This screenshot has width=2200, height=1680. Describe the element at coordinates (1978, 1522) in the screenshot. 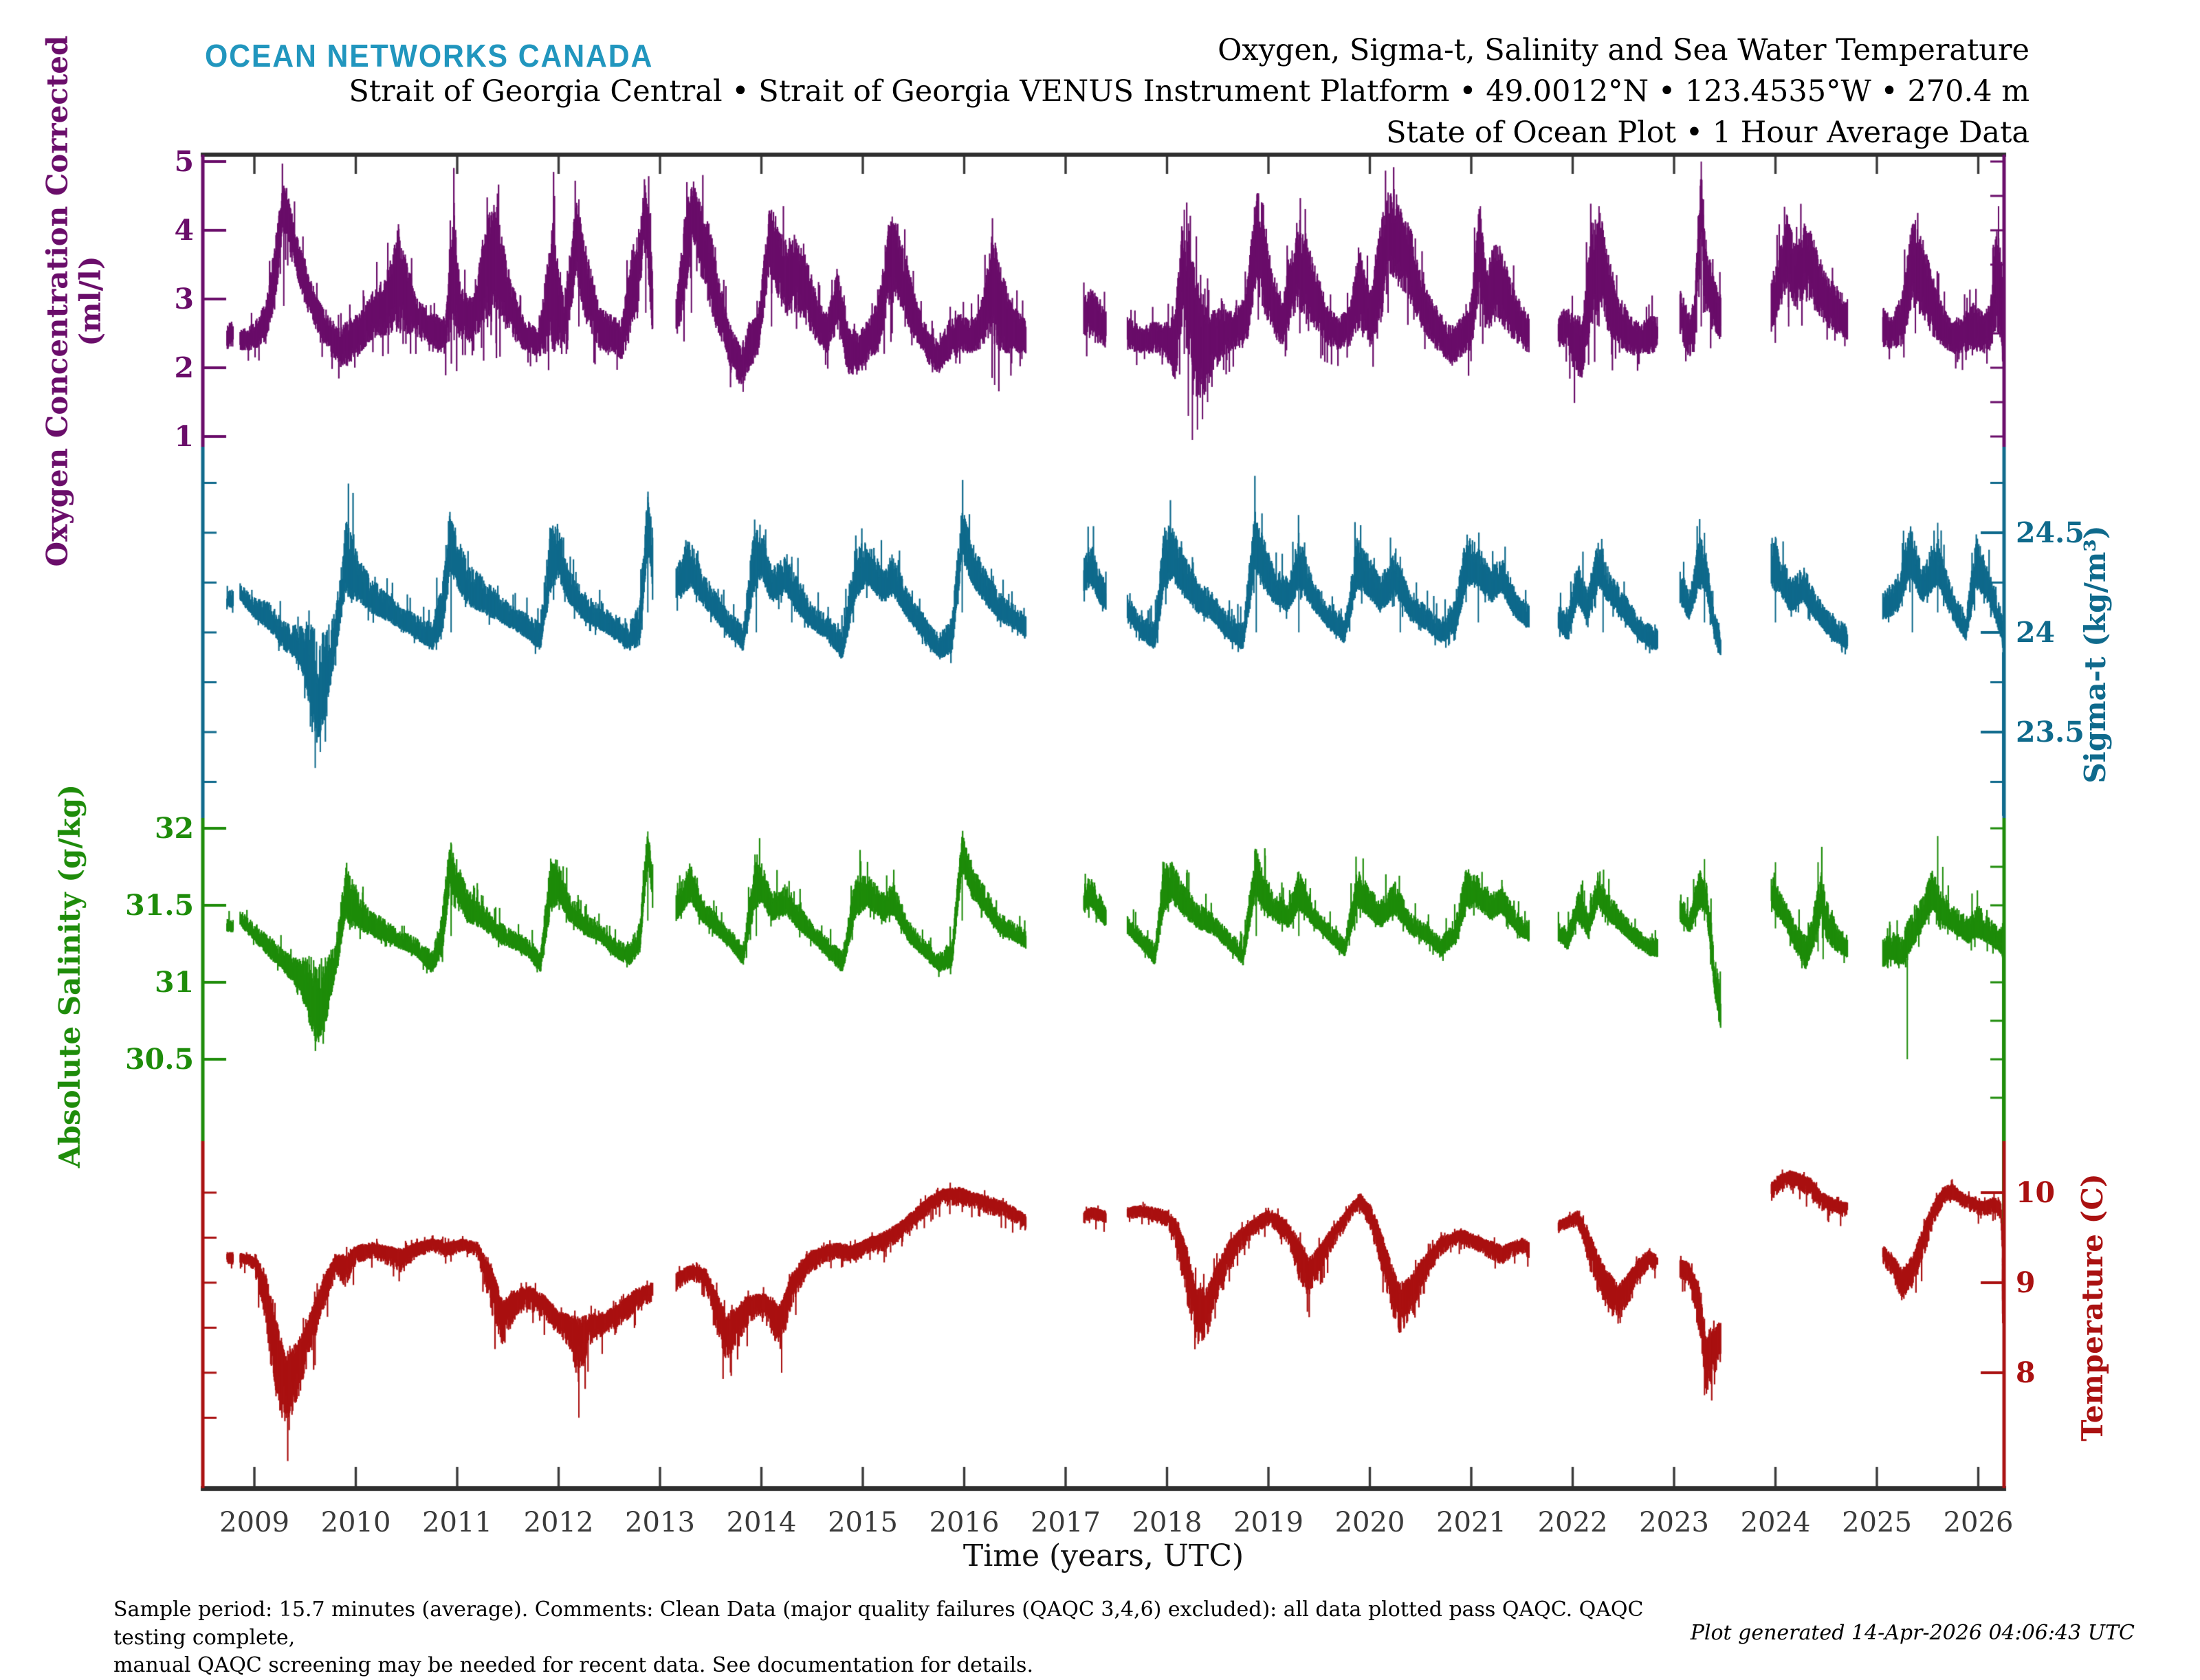

I see `year-label-2026: 2026` at that location.